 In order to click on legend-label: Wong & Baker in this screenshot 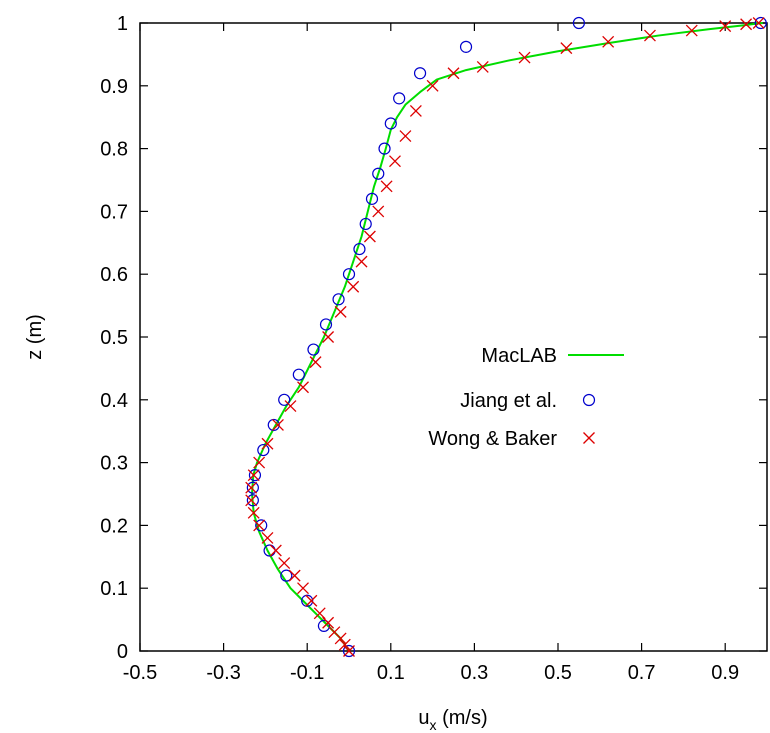, I will do `click(492, 439)`.